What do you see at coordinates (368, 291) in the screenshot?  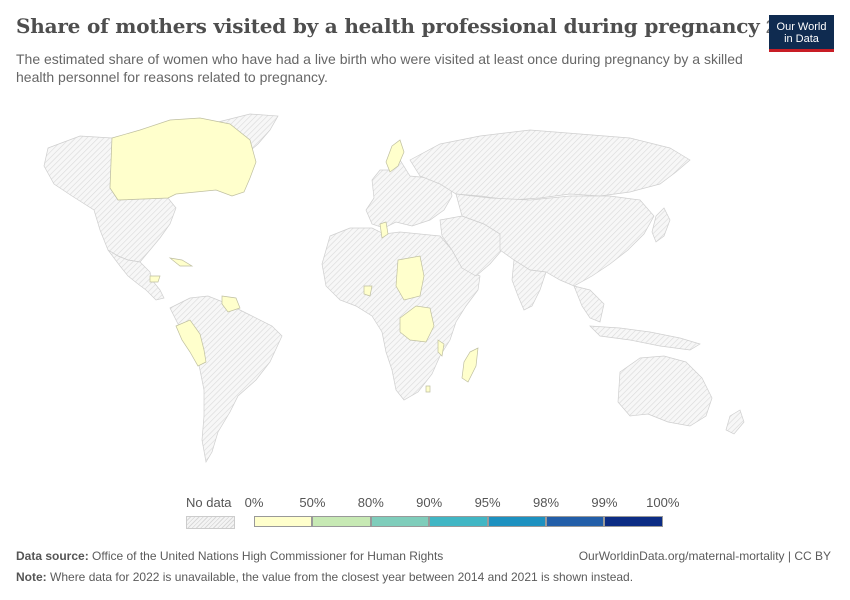 I see `region-burkina-faso` at bounding box center [368, 291].